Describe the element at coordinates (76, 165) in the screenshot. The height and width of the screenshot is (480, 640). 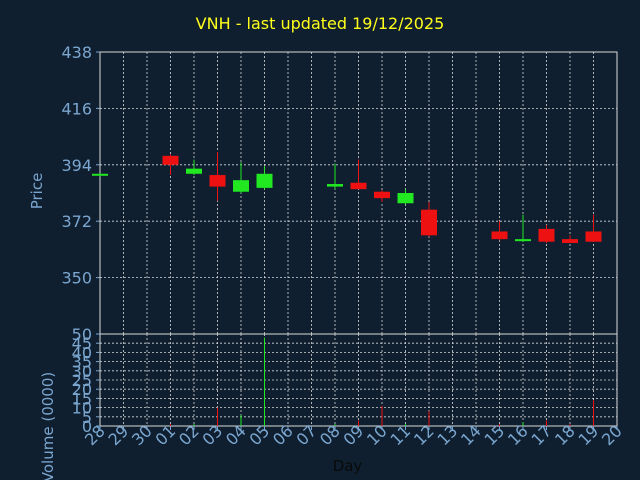
I see `price-tick-label: 394` at that location.